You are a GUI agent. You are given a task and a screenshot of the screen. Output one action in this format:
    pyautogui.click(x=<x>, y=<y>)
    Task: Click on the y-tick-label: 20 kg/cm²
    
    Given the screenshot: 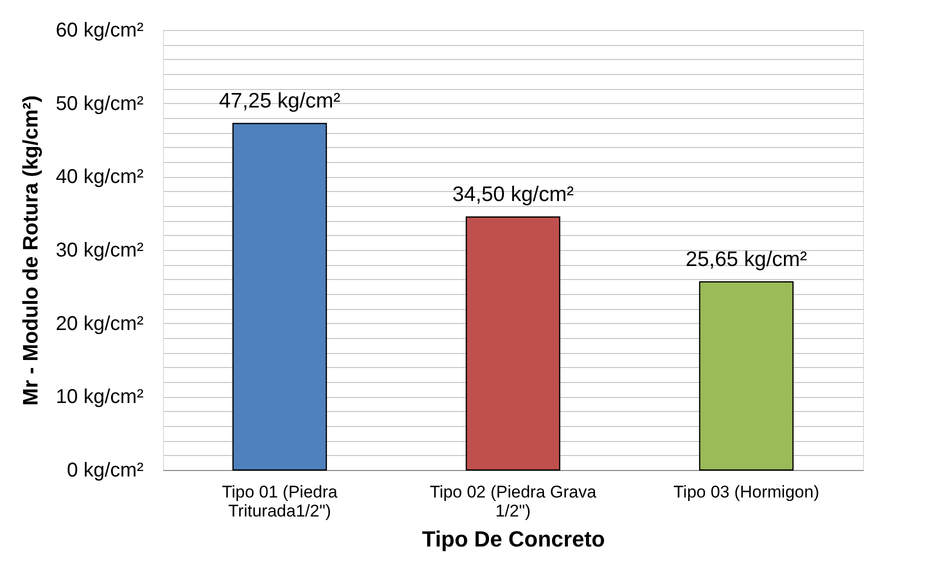 What is the action you would take?
    pyautogui.click(x=100, y=323)
    